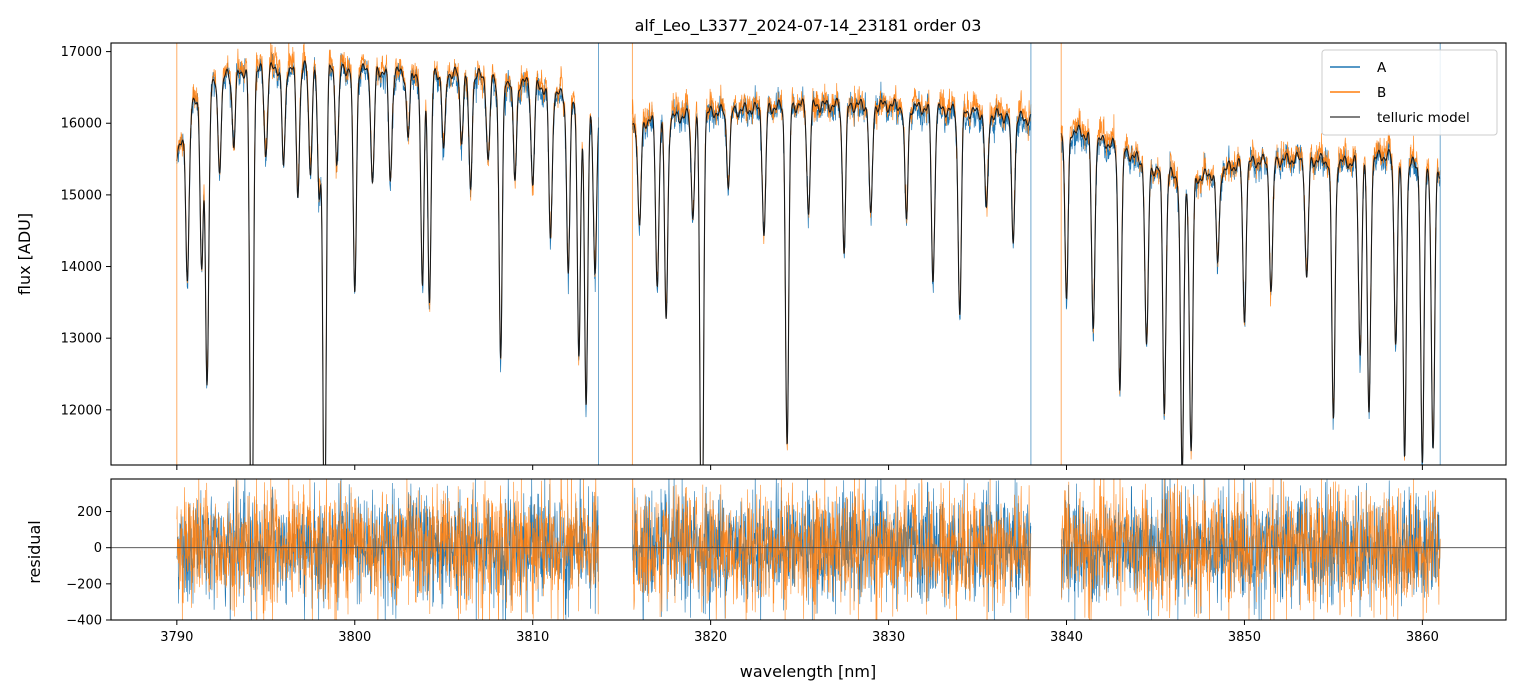  What do you see at coordinates (81, 195) in the screenshot?
I see `flux-y-tick-label: 15000` at bounding box center [81, 195].